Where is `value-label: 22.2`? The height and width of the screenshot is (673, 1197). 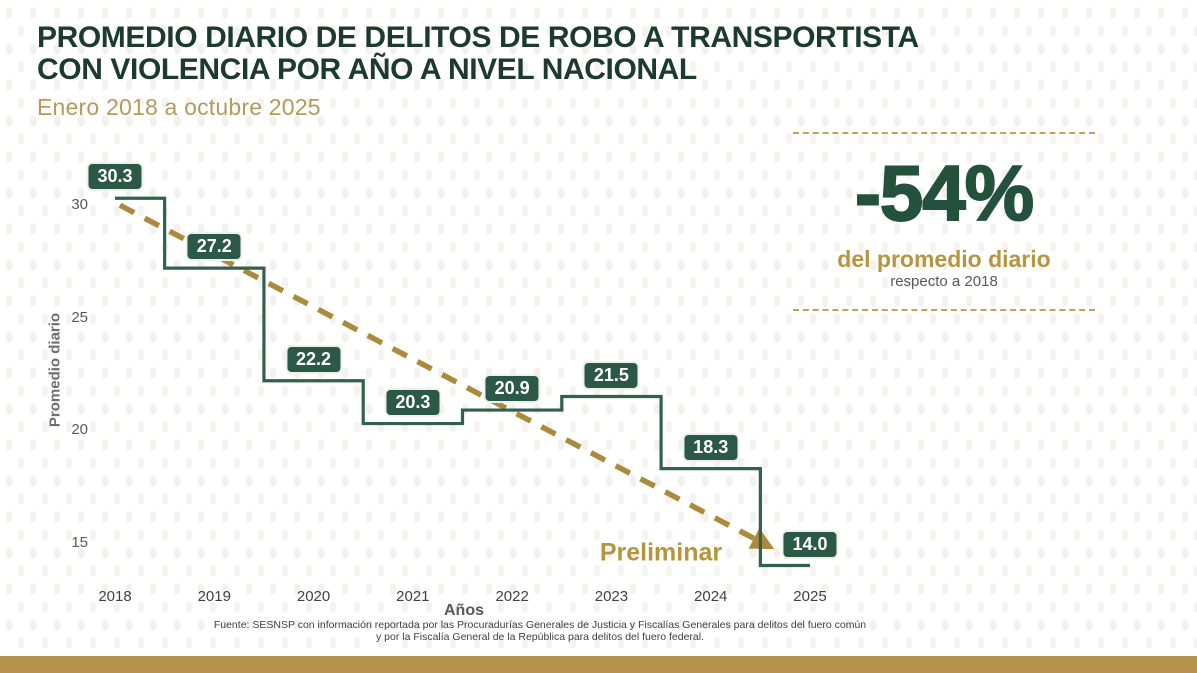
value-label: 22.2 is located at coordinates (314, 359).